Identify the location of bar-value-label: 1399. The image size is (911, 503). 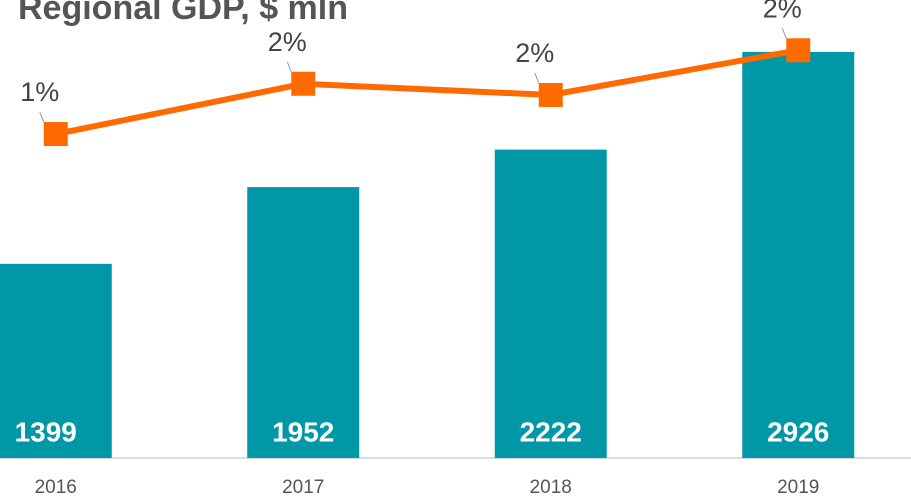
(46, 431).